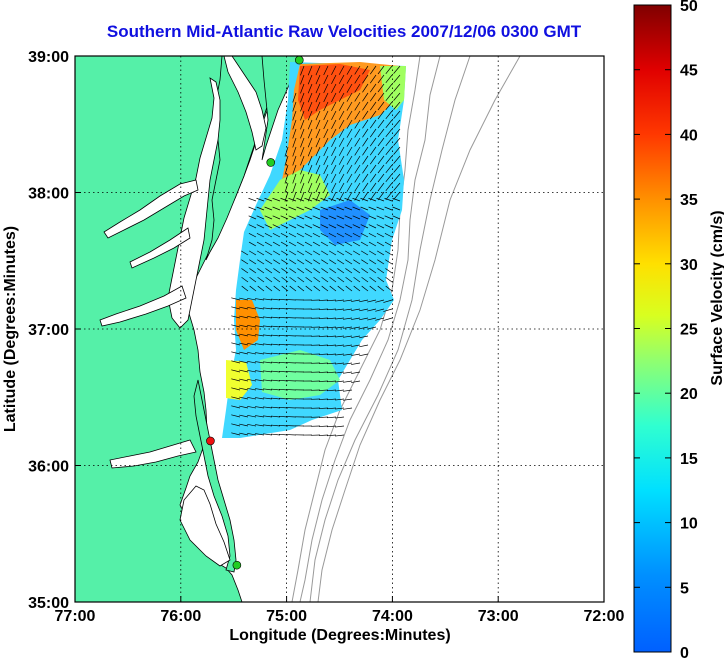  Describe the element at coordinates (180, 616) in the screenshot. I see `x-tick-label: 76:00` at that location.